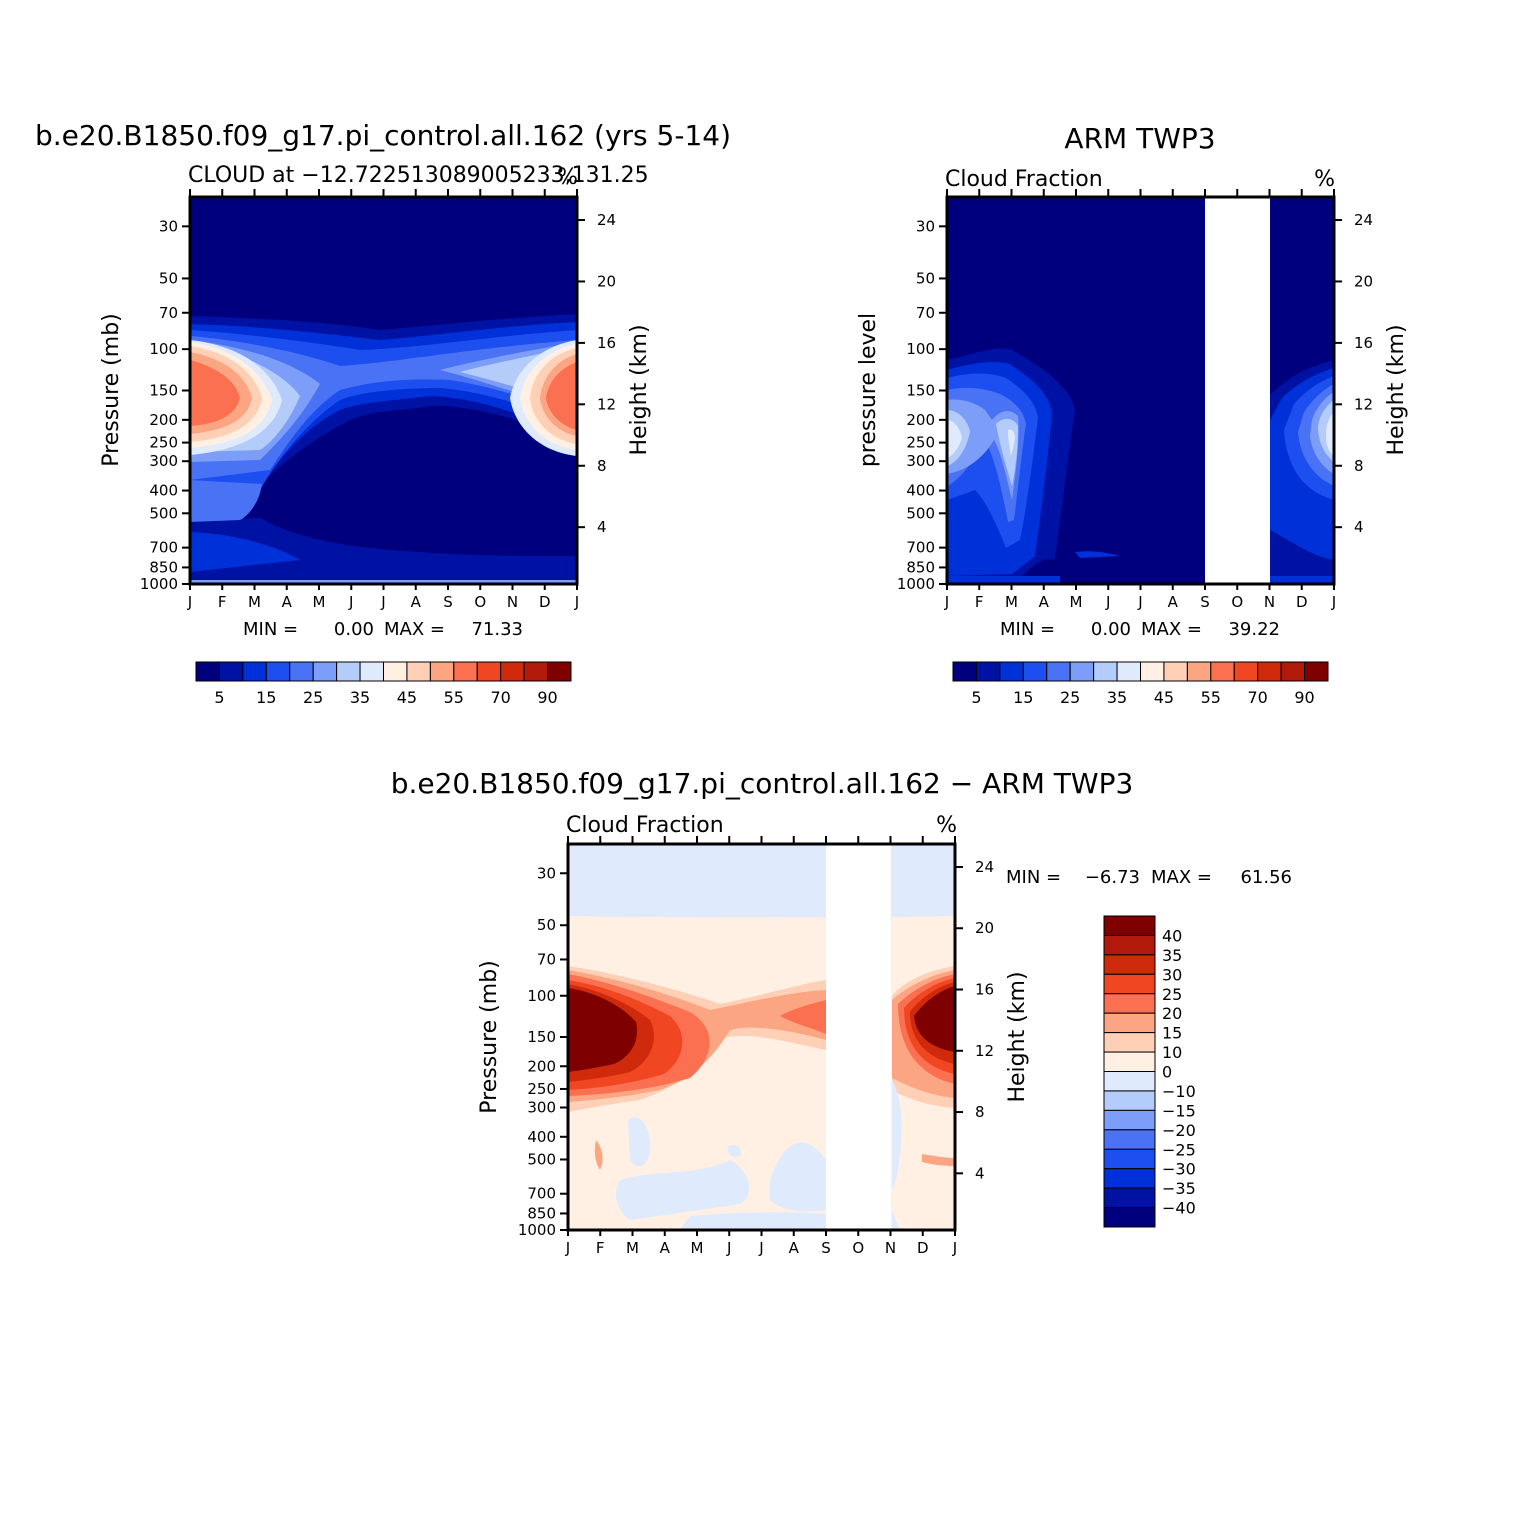 This screenshot has width=1524, height=1524. What do you see at coordinates (1179, 1188) in the screenshot?
I see `colorbar-label: −35` at bounding box center [1179, 1188].